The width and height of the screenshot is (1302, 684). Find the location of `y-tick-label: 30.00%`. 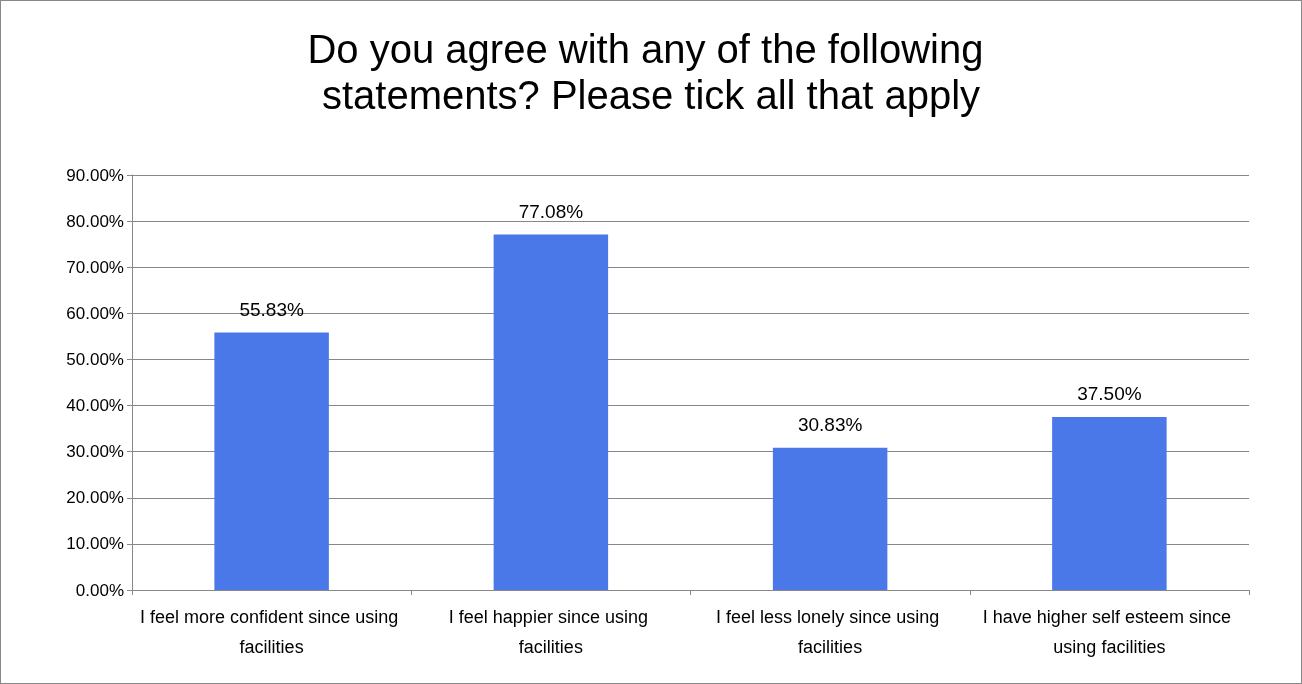

y-tick-label: 30.00% is located at coordinates (95, 452).